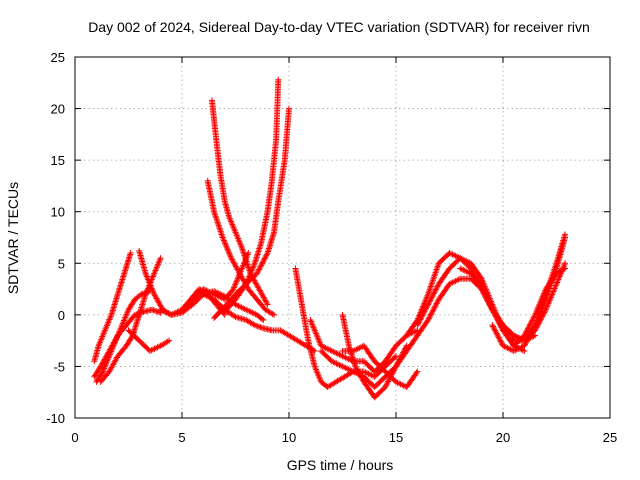 Image resolution: width=640 pixels, height=480 pixels. I want to click on x-tick-label: 15, so click(396, 437).